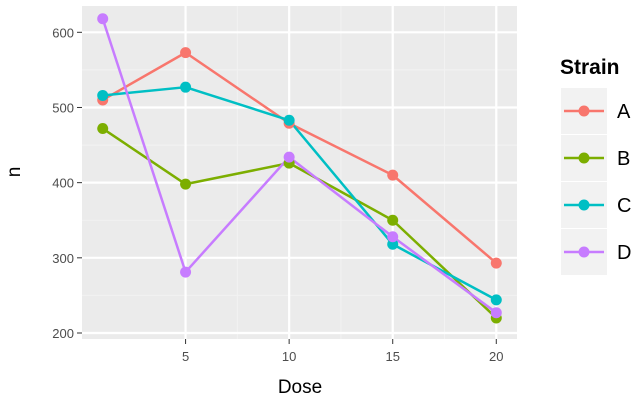  I want to click on y-tick-label: 500, so click(63, 107).